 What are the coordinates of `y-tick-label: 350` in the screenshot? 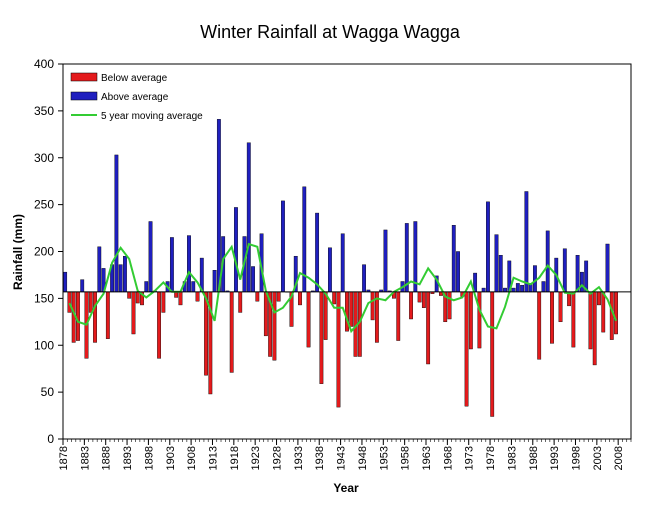 It's located at (44, 111).